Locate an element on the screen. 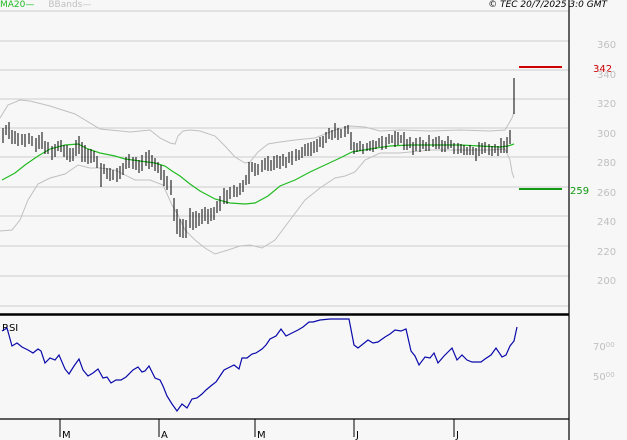 This screenshot has height=440, width=627. rsi-axis: 7000 5000 is located at coordinates (604, 362).